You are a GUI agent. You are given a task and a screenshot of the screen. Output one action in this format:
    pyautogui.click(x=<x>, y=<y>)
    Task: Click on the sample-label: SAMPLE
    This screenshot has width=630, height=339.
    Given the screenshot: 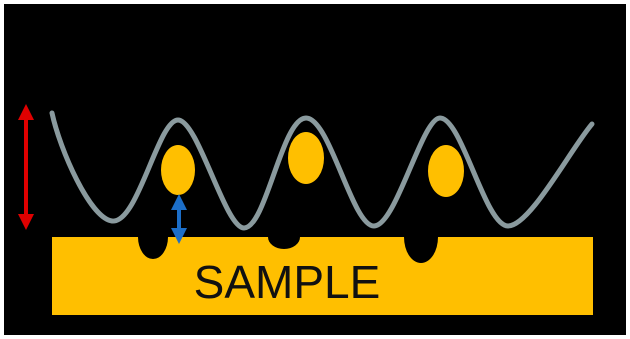 What is the action you would take?
    pyautogui.click(x=287, y=282)
    